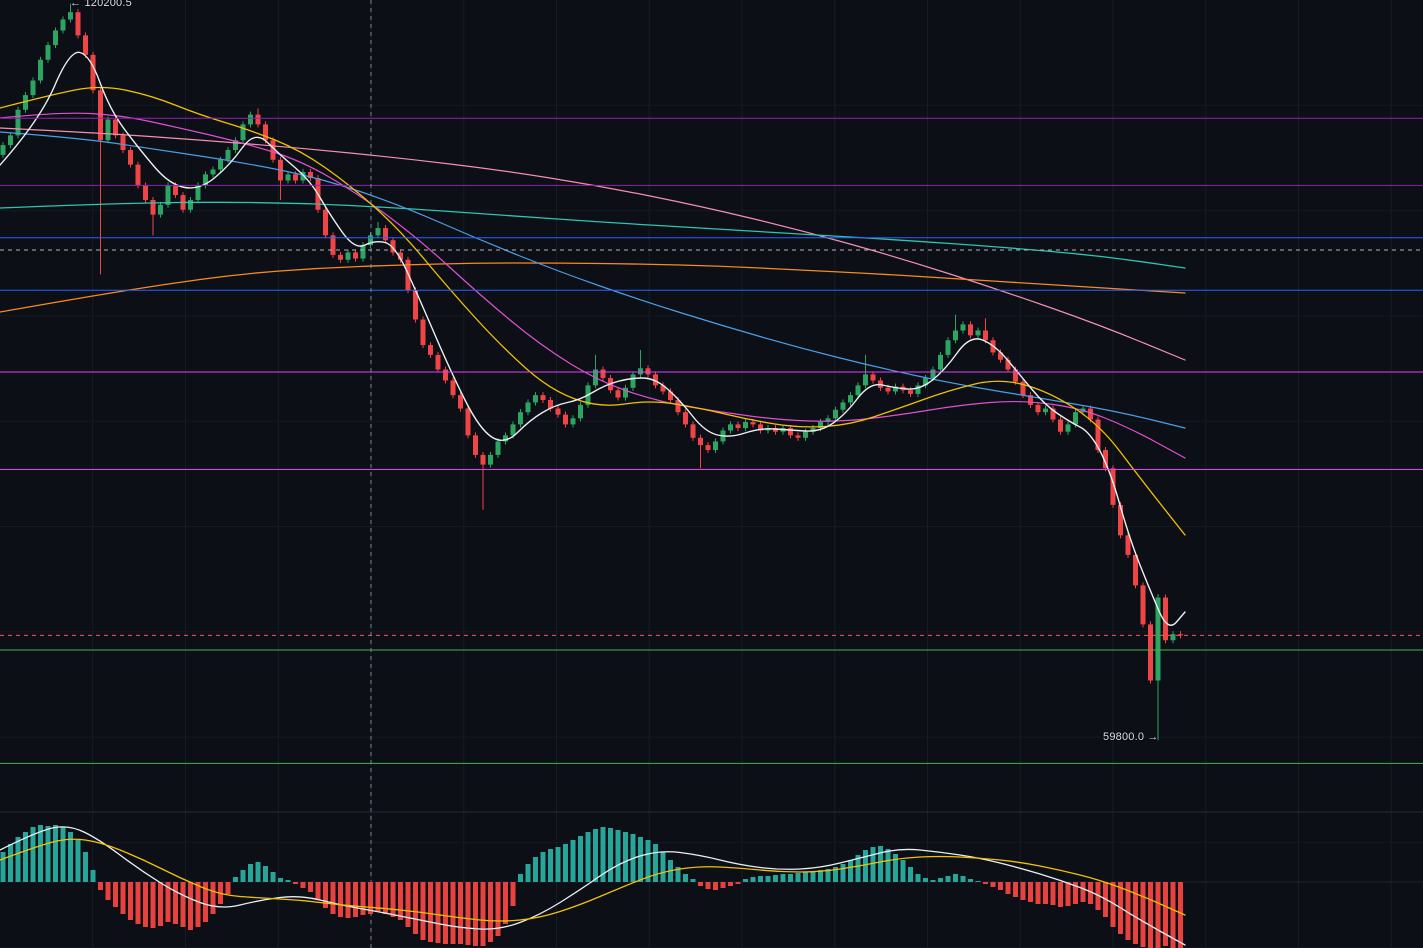 The image size is (1423, 948). I want to click on low-price-label: 59800.0 →, so click(1131, 737).